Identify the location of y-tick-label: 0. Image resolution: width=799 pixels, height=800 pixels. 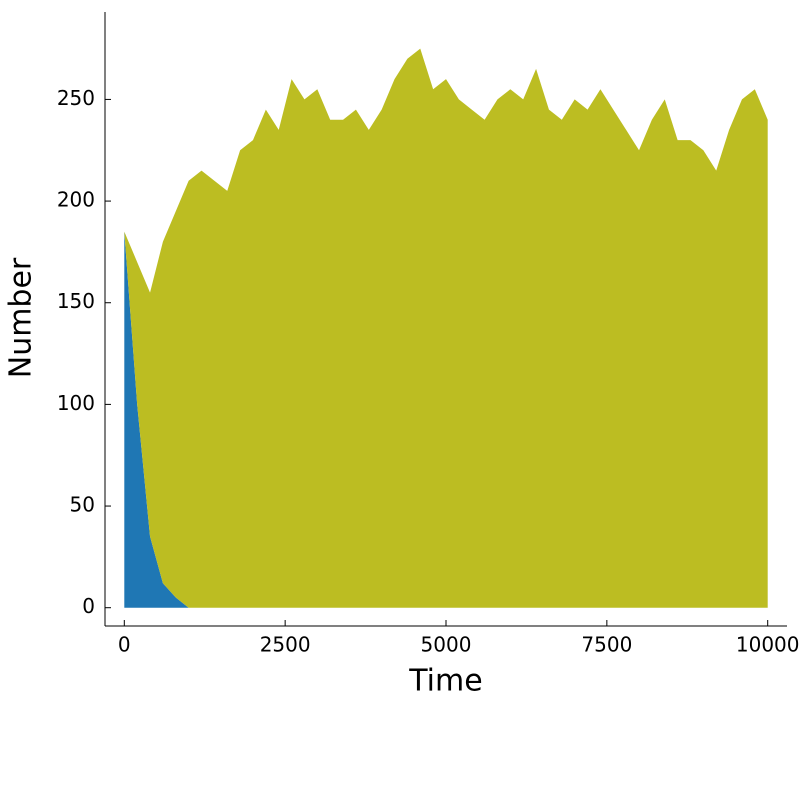
(88, 606).